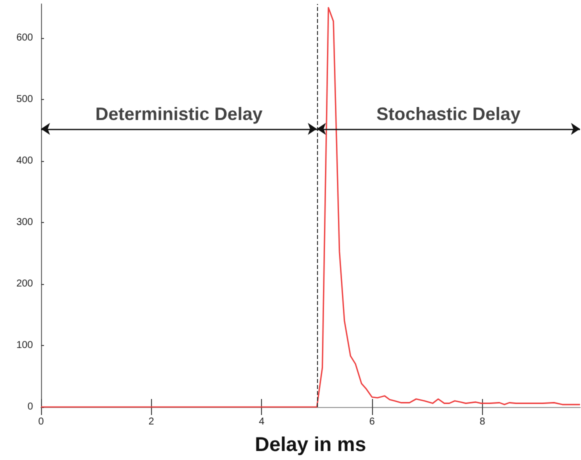  What do you see at coordinates (25, 222) in the screenshot?
I see `y-tick-label: 300` at bounding box center [25, 222].